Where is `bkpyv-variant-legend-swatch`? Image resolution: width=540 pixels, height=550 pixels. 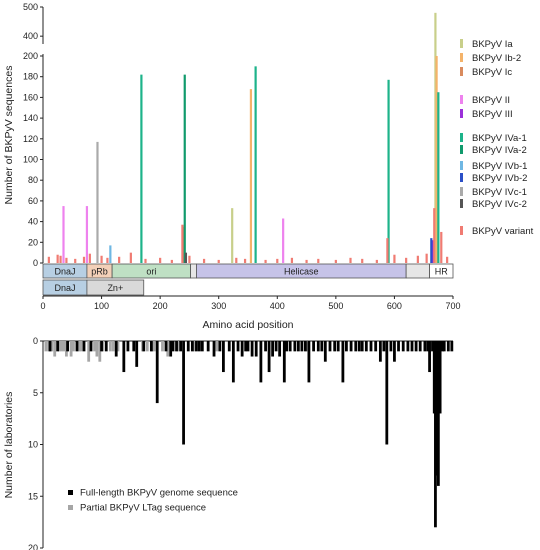 bkpyv-variant-legend-swatch is located at coordinates (461, 230).